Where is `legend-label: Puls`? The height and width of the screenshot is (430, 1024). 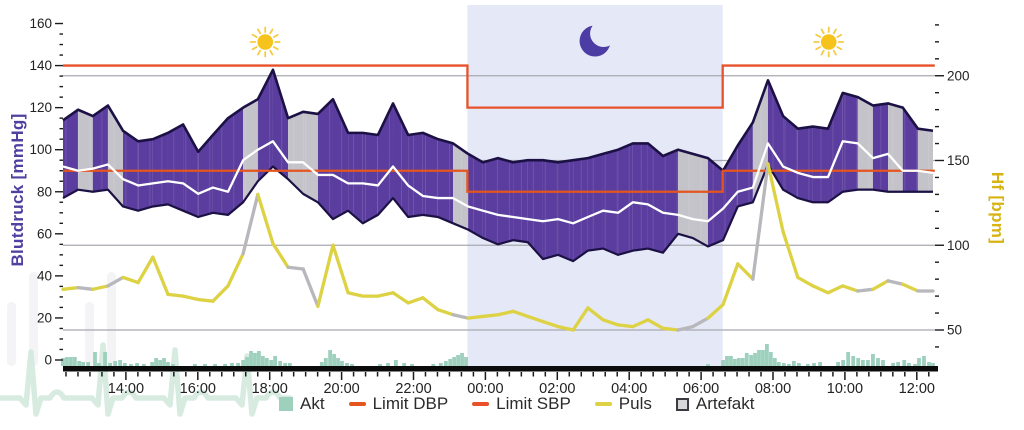 legend-label: Puls is located at coordinates (635, 403).